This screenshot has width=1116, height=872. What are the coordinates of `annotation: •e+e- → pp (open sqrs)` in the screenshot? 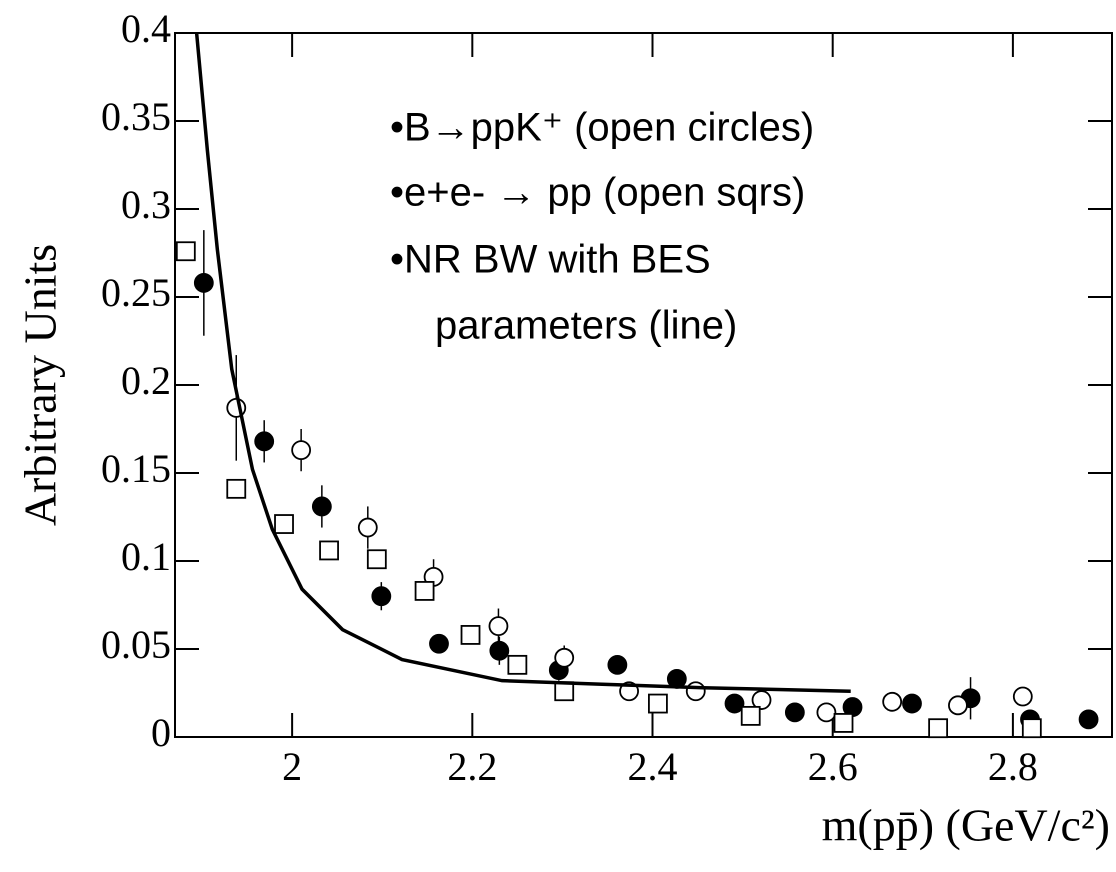 It's located at (597, 193).